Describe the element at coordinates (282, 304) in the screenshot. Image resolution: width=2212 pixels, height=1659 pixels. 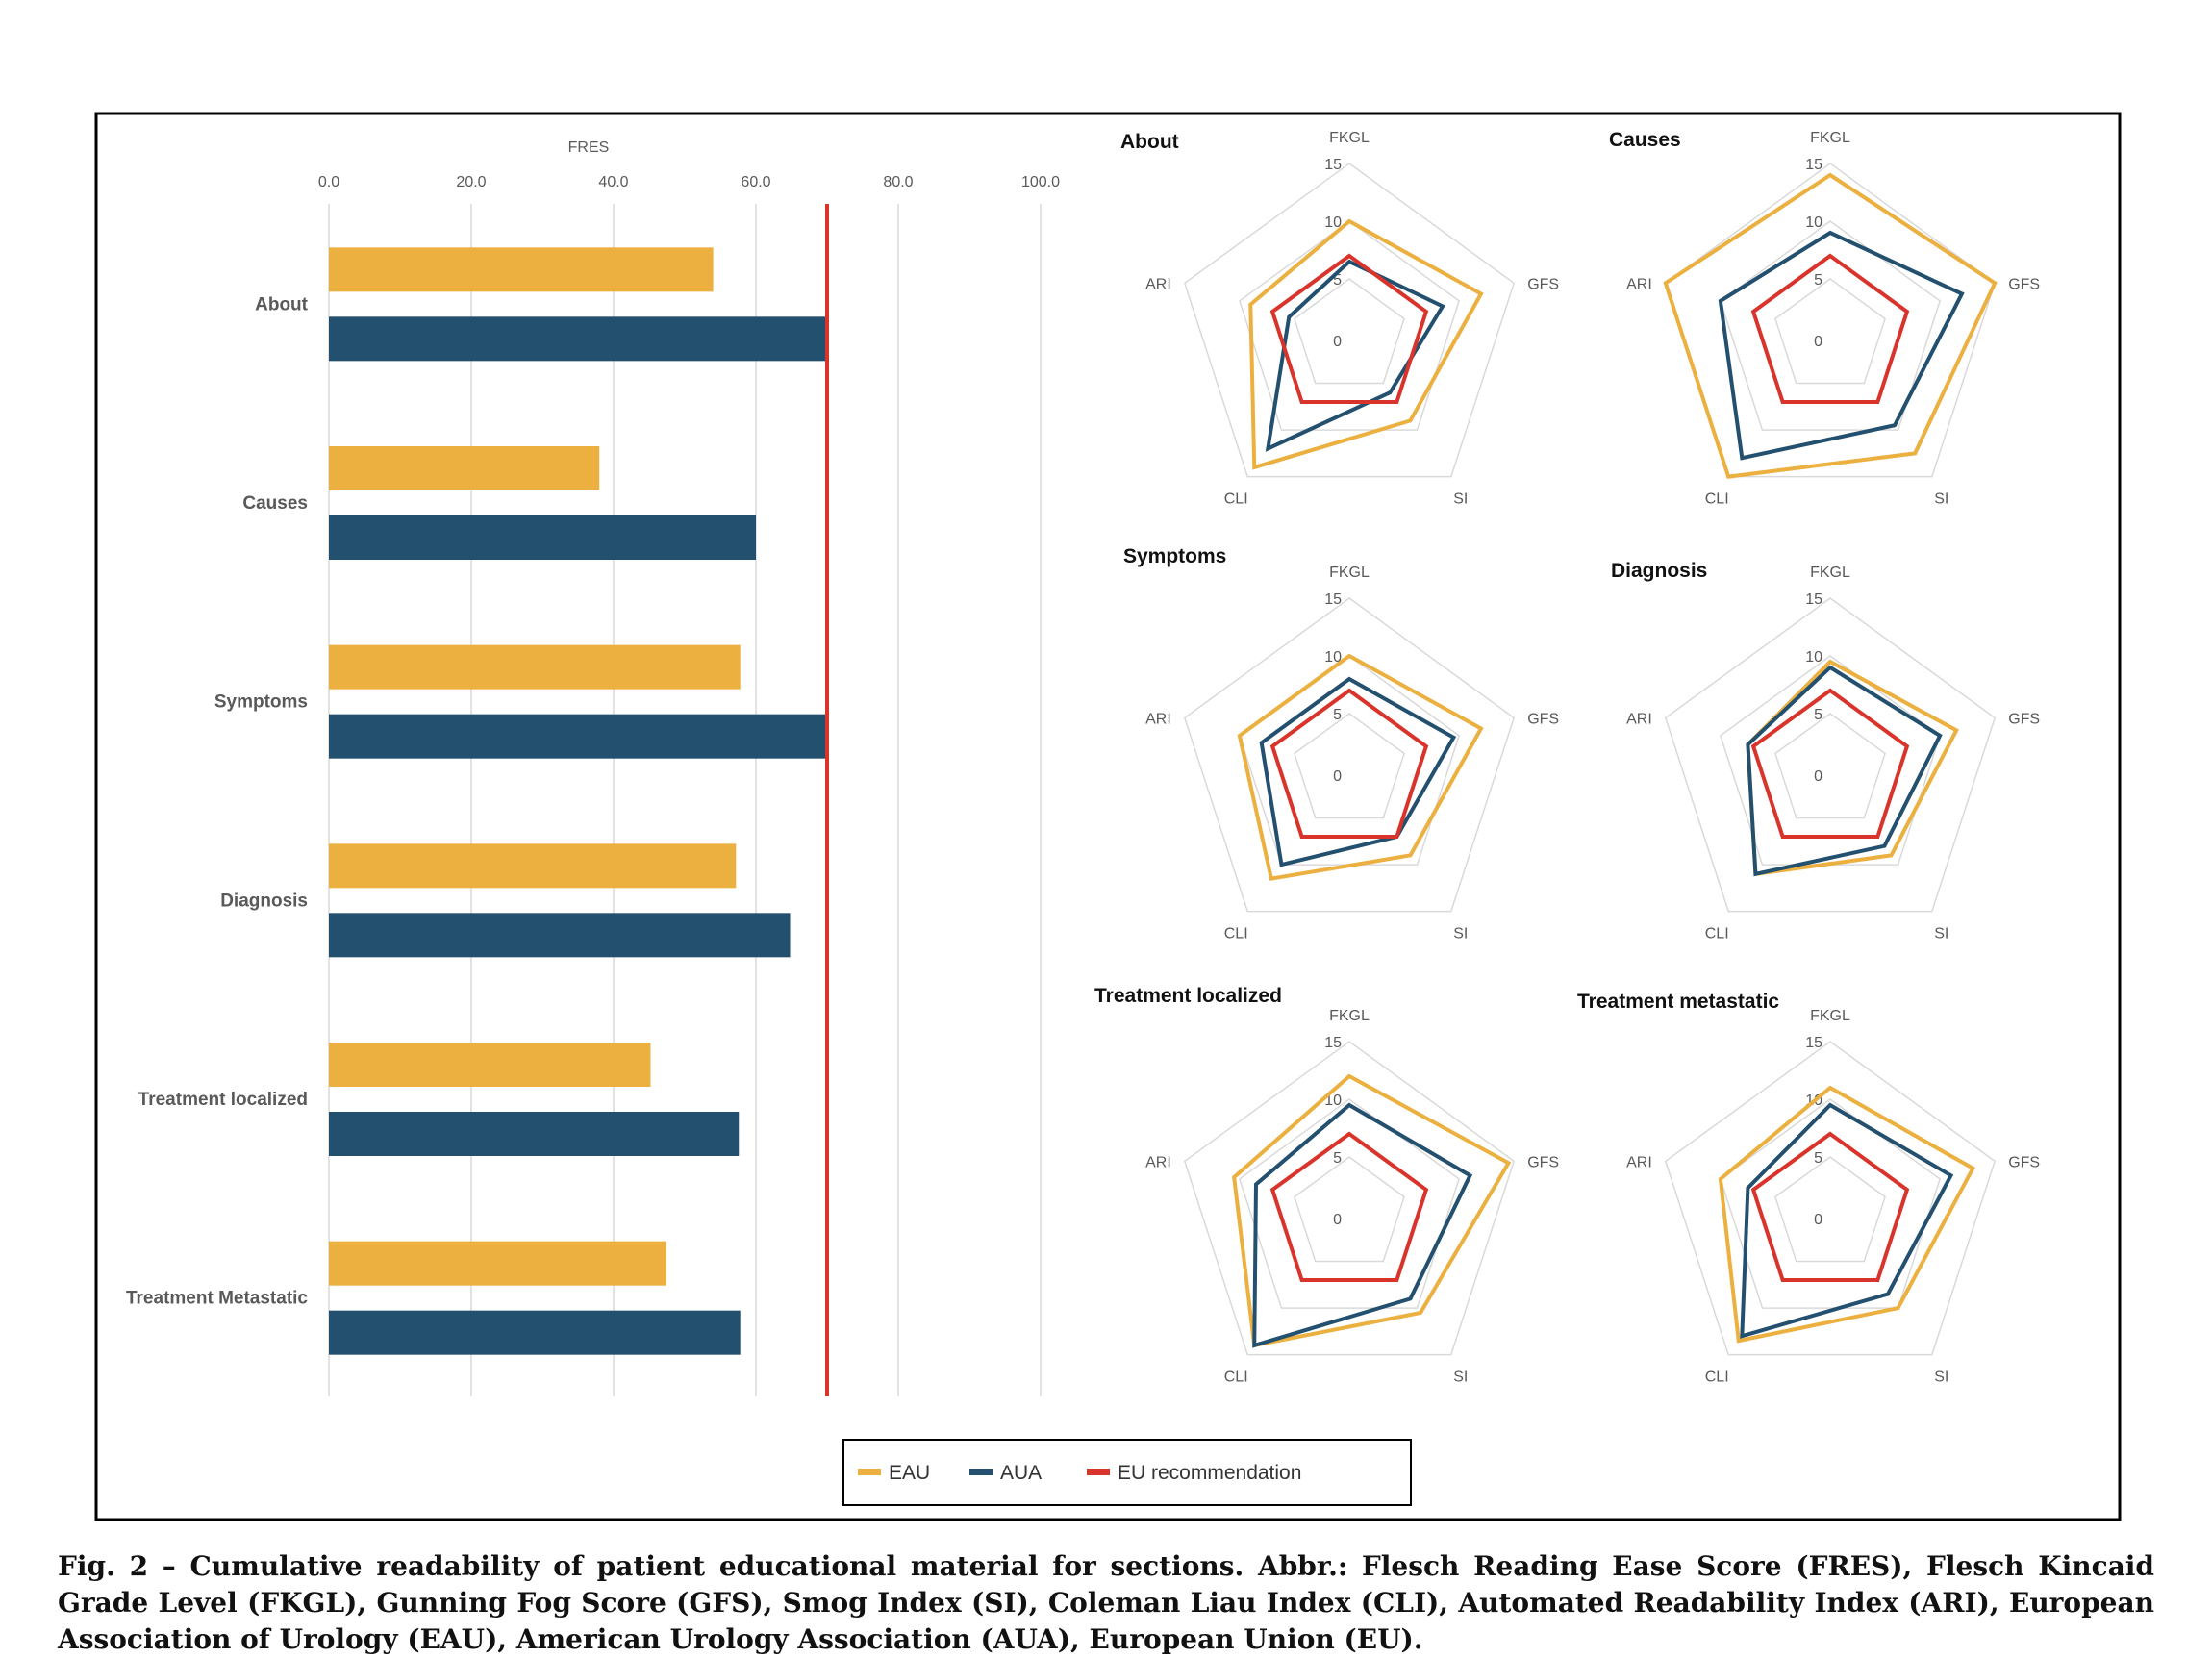
I see `category-label: About` at that location.